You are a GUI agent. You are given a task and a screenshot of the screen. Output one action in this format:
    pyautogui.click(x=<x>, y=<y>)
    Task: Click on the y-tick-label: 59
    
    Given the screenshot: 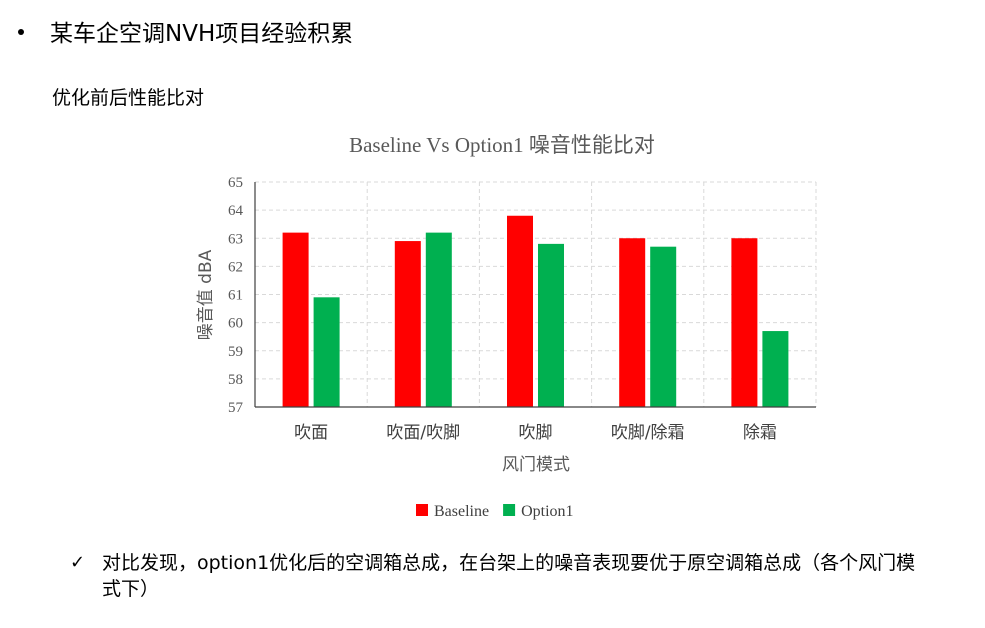 What is the action you would take?
    pyautogui.click(x=235, y=352)
    